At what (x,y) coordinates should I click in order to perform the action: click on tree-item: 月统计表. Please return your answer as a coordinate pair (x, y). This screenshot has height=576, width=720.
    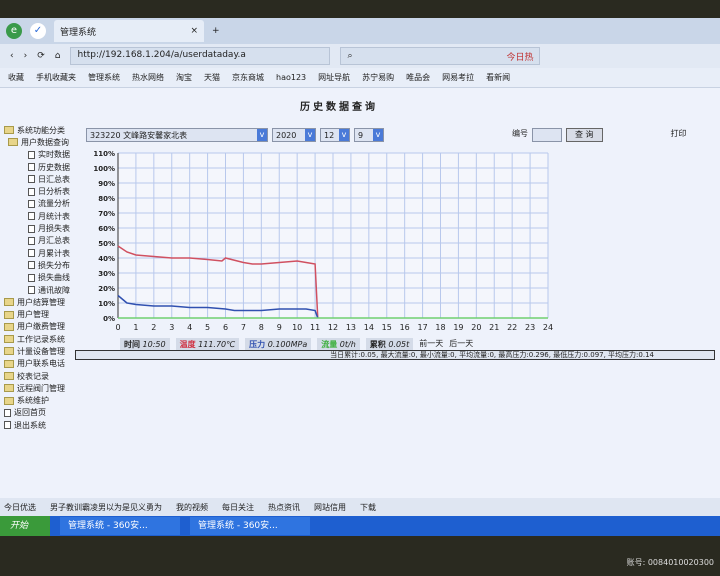
    Looking at the image, I should click on (37, 216).